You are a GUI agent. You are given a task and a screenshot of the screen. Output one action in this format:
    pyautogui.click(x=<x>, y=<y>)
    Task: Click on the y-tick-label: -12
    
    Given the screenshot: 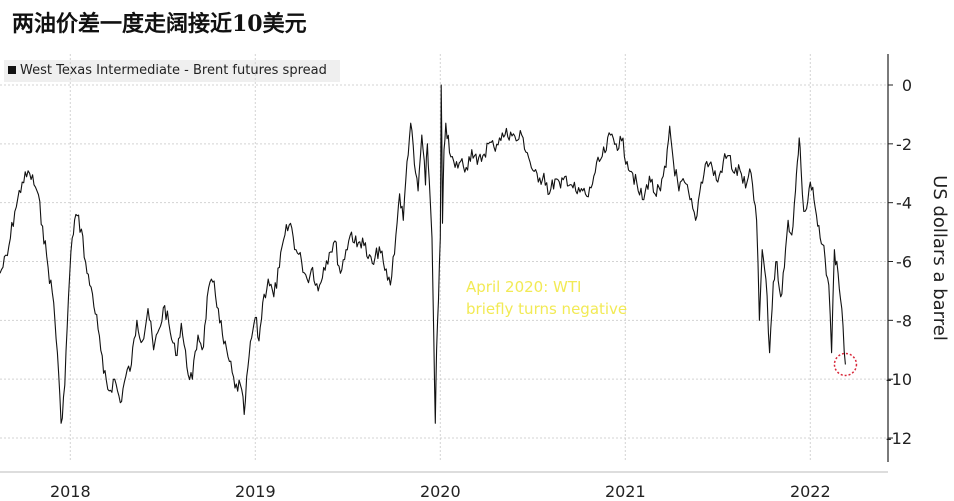 What is the action you would take?
    pyautogui.click(x=899, y=438)
    